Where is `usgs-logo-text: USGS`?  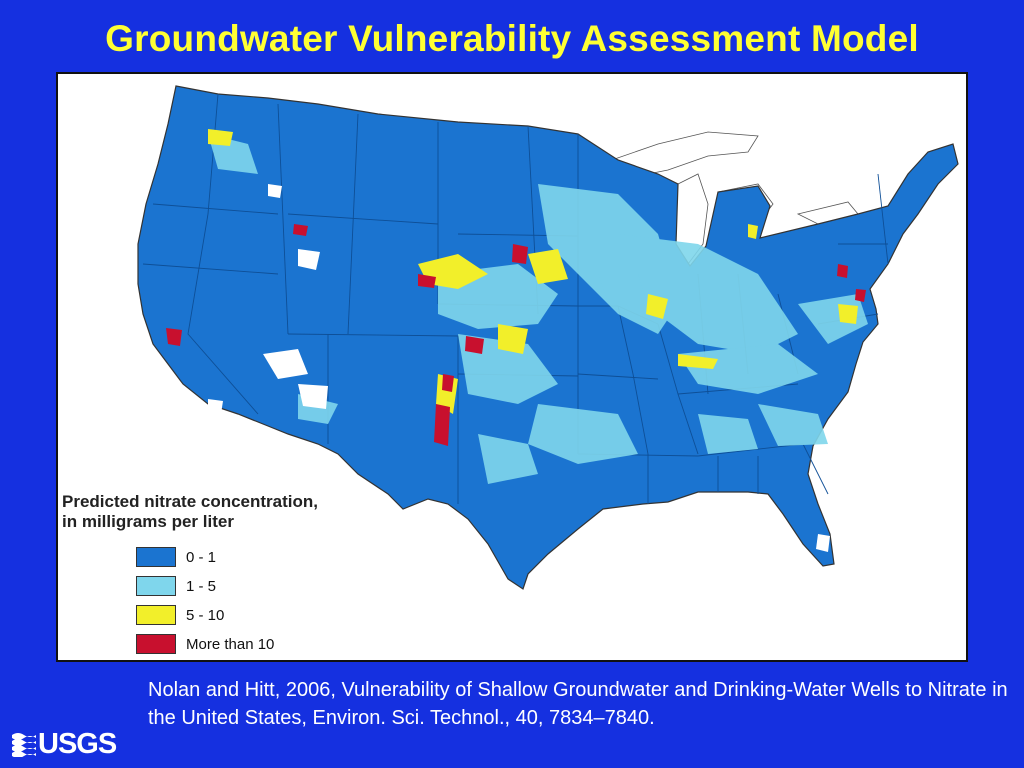 usgs-logo-text: USGS is located at coordinates (77, 743).